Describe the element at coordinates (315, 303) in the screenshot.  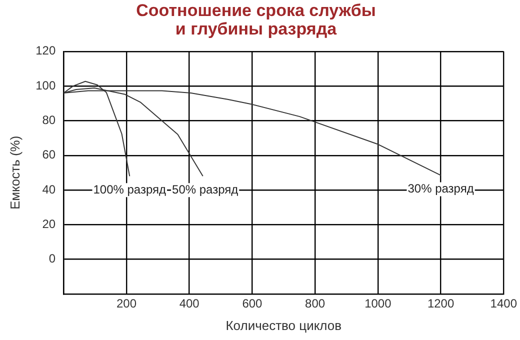
I see `x-tick-label: 800` at that location.